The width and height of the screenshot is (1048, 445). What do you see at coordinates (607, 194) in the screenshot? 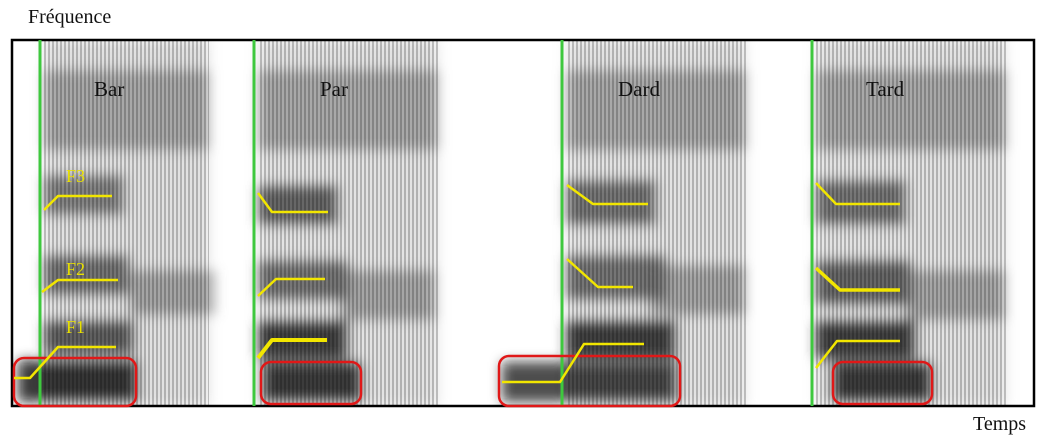
I see `f3-track-dard` at bounding box center [607, 194].